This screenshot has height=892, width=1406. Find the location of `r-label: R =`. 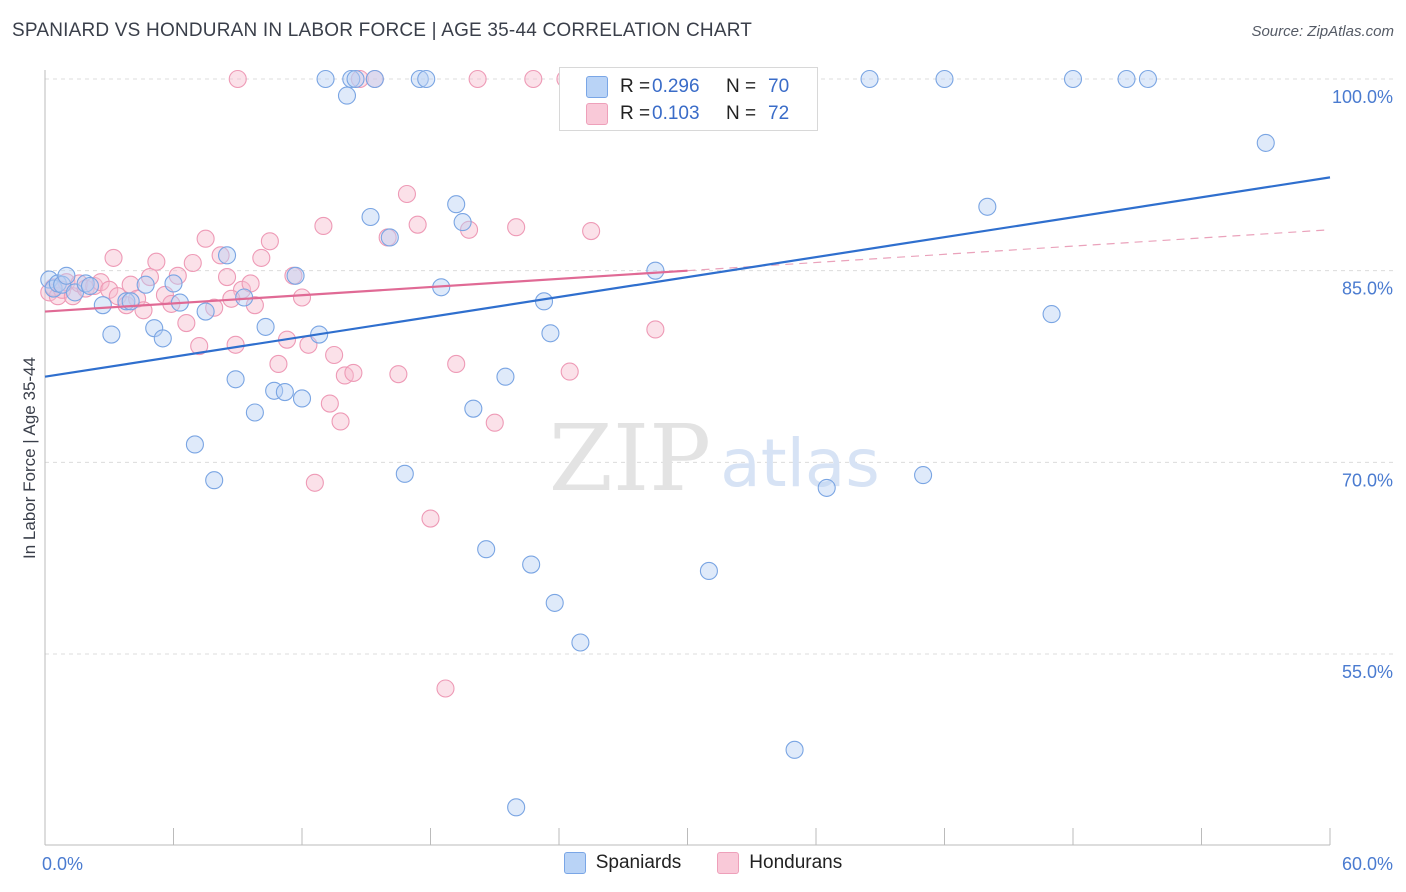

r-label: R = is located at coordinates (635, 86).